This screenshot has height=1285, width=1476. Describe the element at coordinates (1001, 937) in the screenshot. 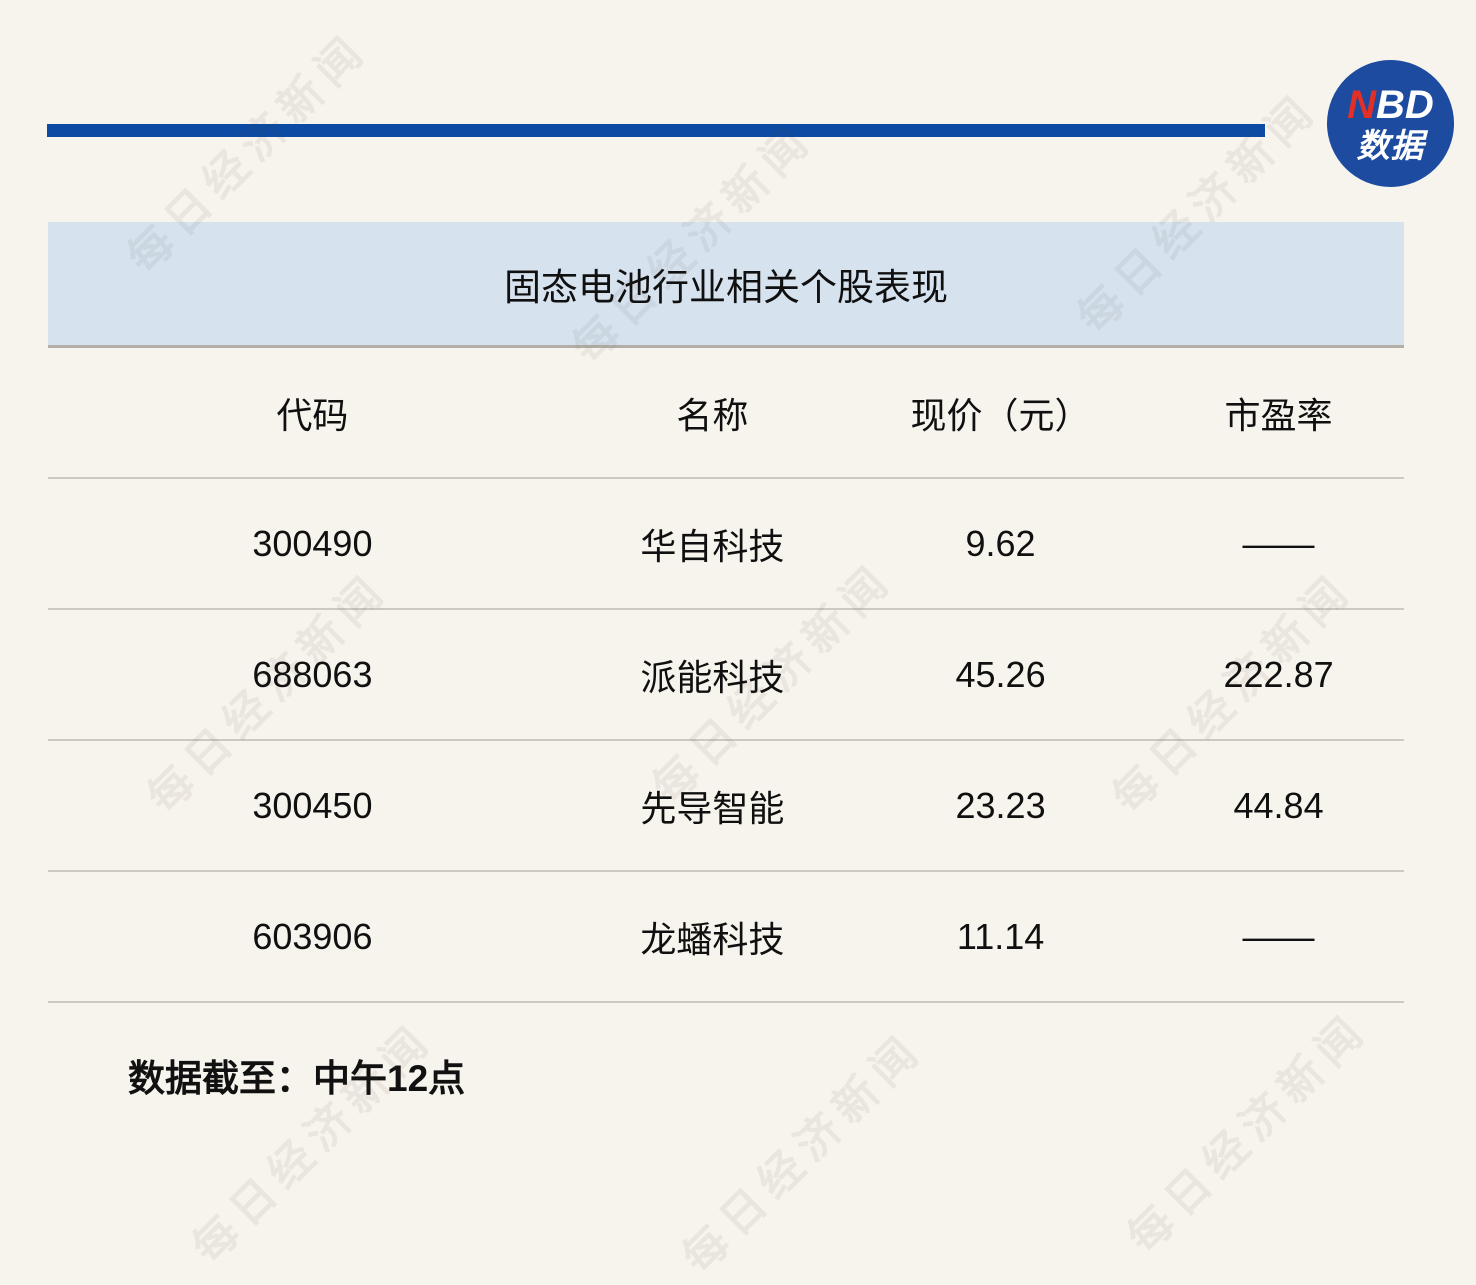

I see `cell-price: 11.14` at that location.